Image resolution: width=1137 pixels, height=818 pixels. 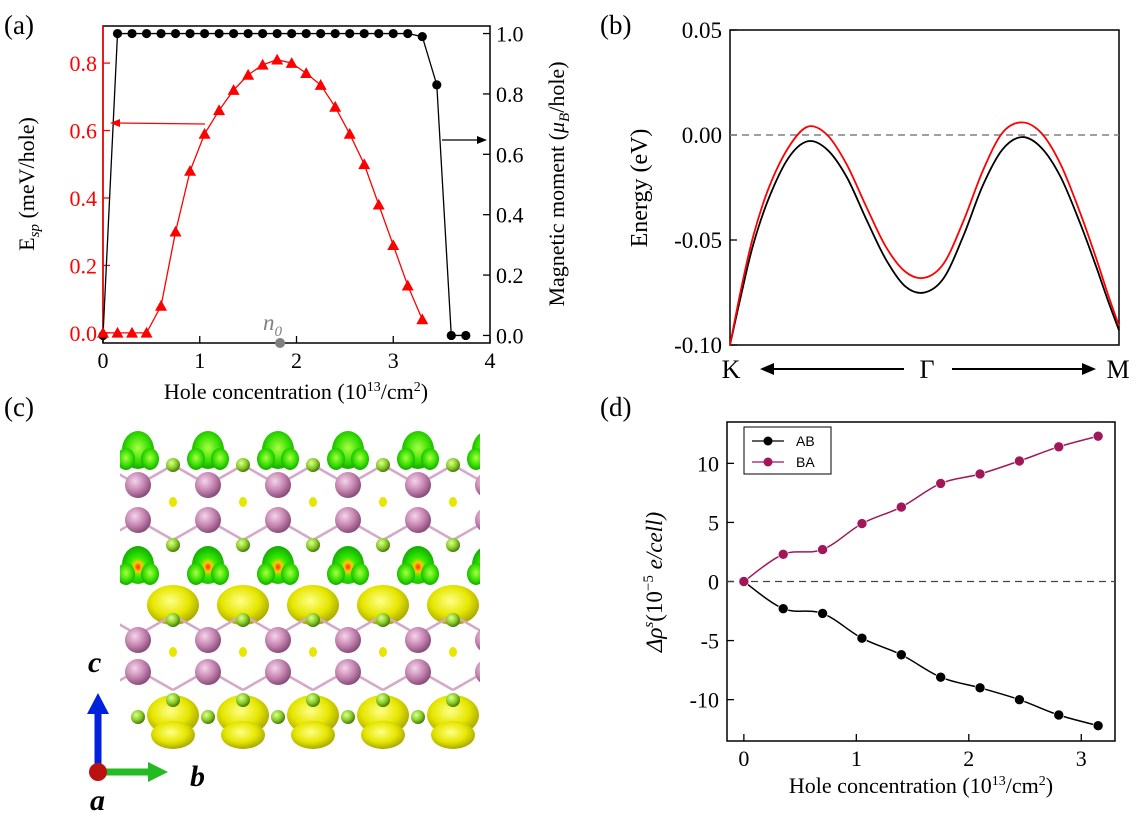 What do you see at coordinates (296, 391) in the screenshot?
I see `panel-a-x-axis-label: Hole concentration (1013/cm2)` at bounding box center [296, 391].